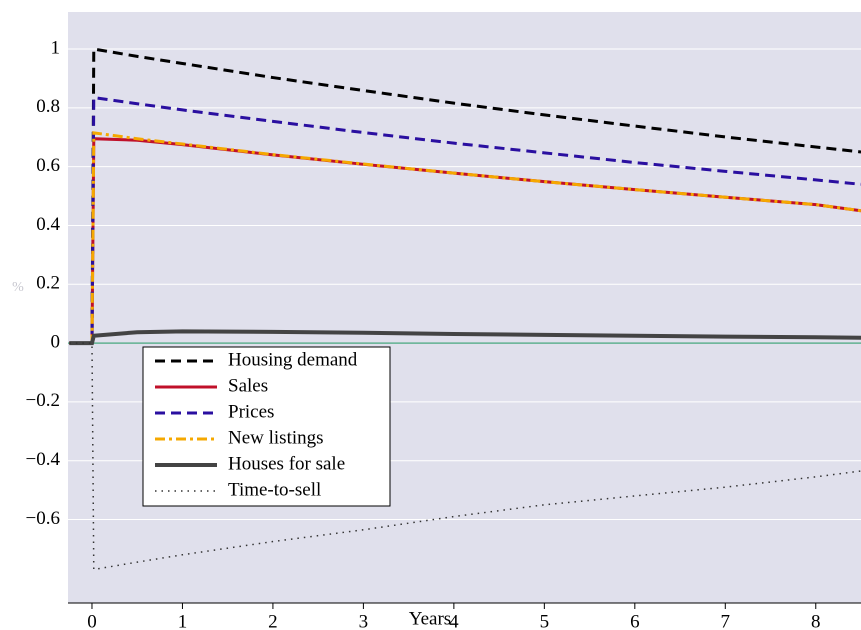 The width and height of the screenshot is (861, 630). What do you see at coordinates (726, 620) in the screenshot?
I see `x-tick-label: 7` at bounding box center [726, 620].